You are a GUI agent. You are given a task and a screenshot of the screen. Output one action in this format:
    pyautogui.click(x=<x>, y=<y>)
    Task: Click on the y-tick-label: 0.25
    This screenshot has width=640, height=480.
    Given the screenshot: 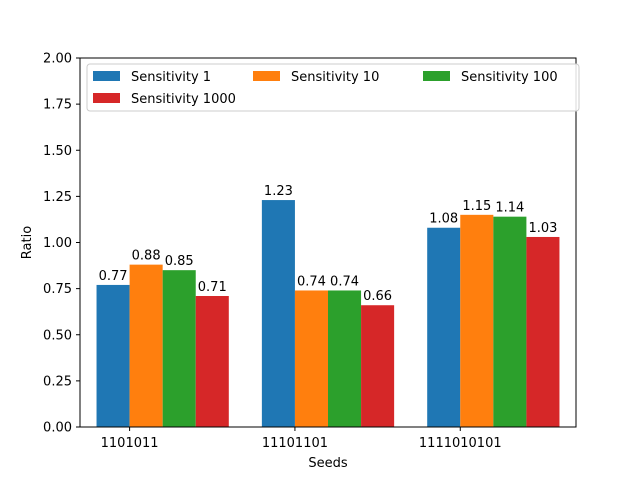 What is the action you would take?
    pyautogui.click(x=57, y=381)
    